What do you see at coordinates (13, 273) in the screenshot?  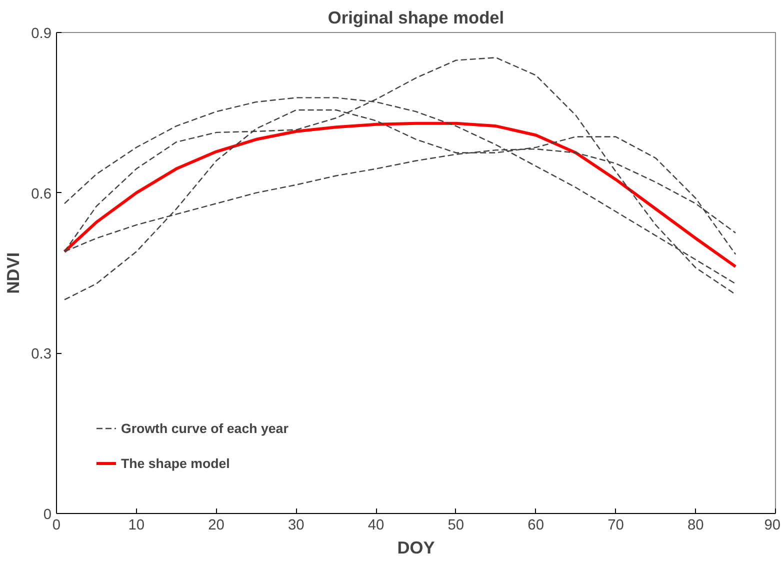 I see `y-axis-title: NDVI` at bounding box center [13, 273].